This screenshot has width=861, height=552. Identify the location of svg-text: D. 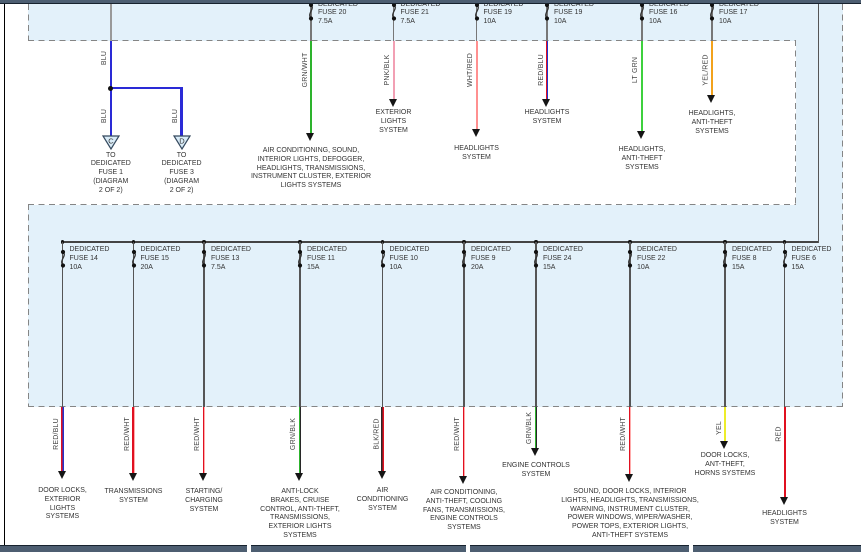
(182, 141).